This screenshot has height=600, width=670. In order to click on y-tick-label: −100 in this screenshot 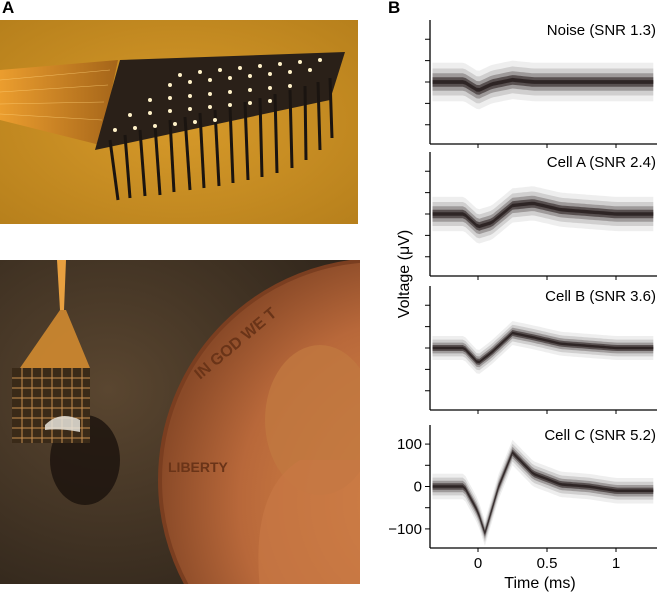, I will do `click(405, 529)`.